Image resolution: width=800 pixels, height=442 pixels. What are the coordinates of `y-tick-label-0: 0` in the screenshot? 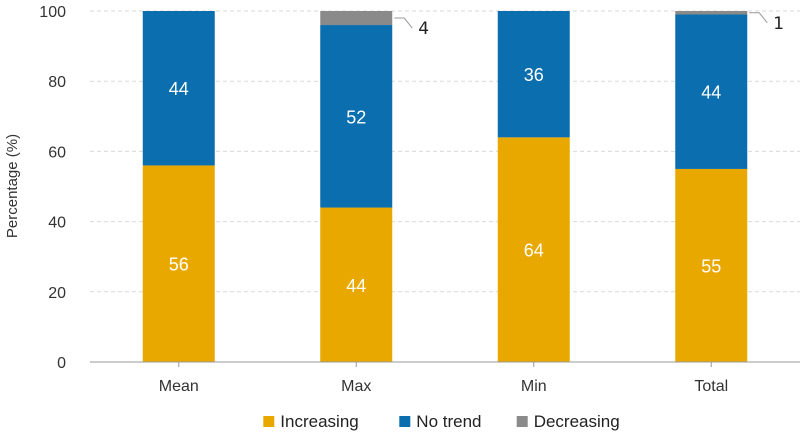 It's located at (61, 363).